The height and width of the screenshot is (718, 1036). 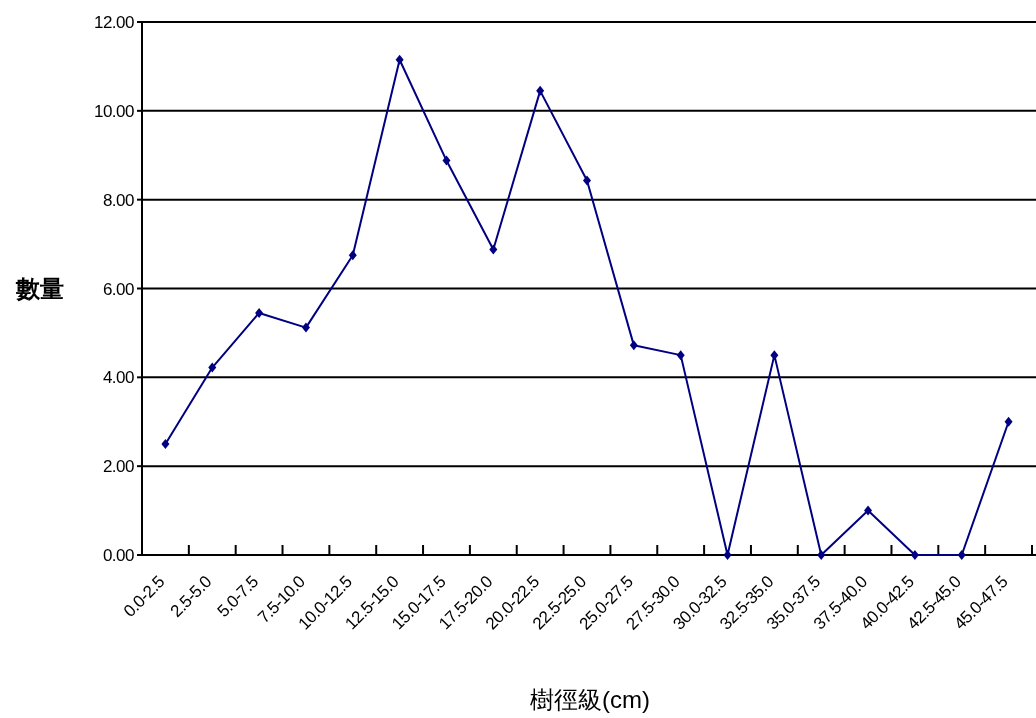 I want to click on y-tick-label: 8.00, so click(x=118, y=200).